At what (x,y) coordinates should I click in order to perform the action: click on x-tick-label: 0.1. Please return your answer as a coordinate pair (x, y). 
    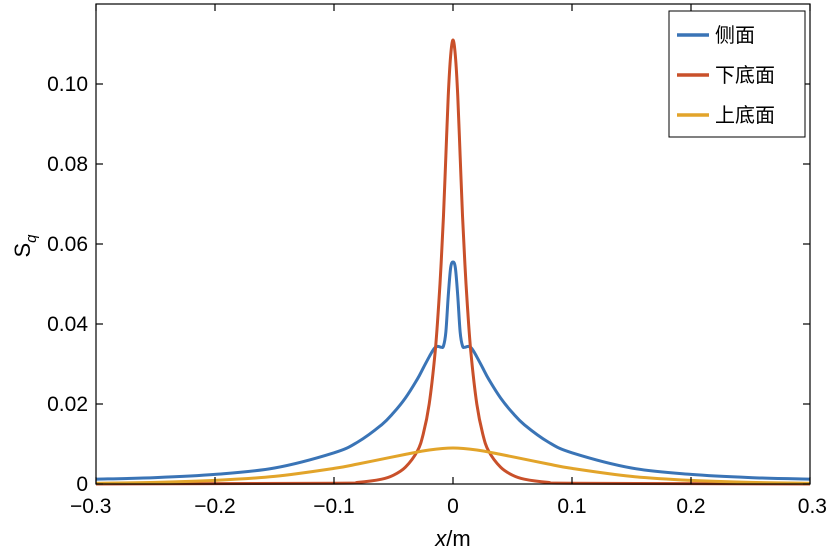
    Looking at the image, I should click on (571, 506).